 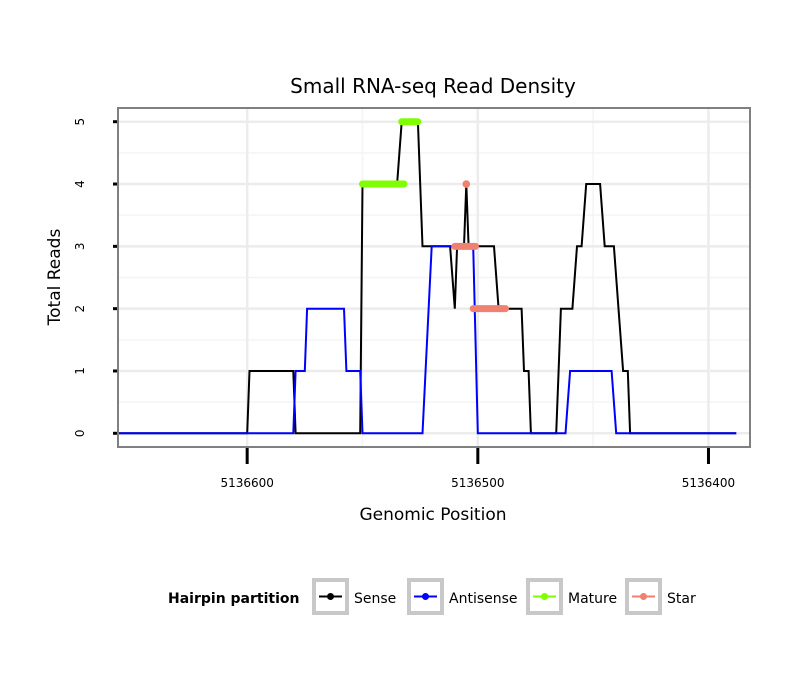 I want to click on y-tick-label: 5, so click(x=80, y=122).